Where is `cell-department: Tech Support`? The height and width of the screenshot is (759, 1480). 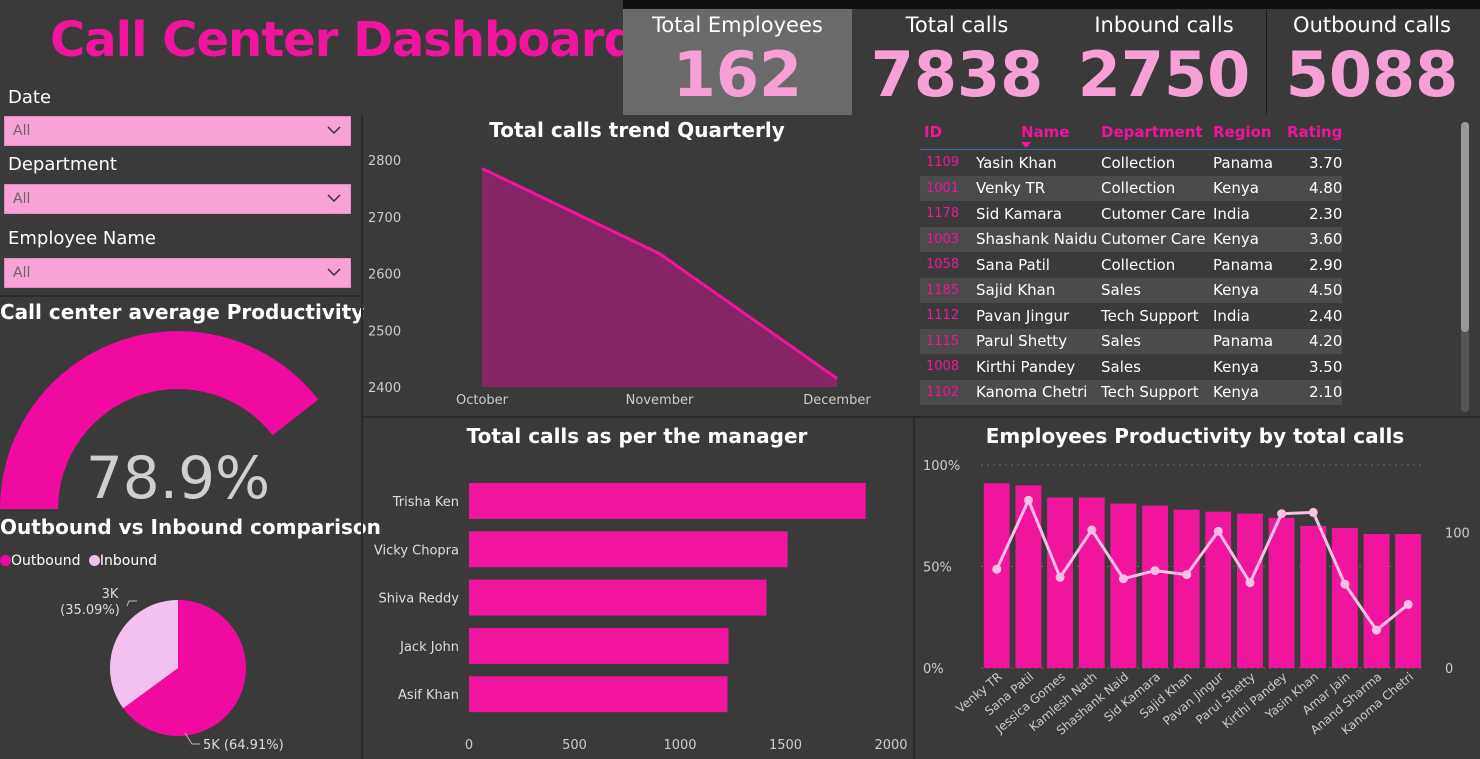 cell-department: Tech Support is located at coordinates (1157, 392).